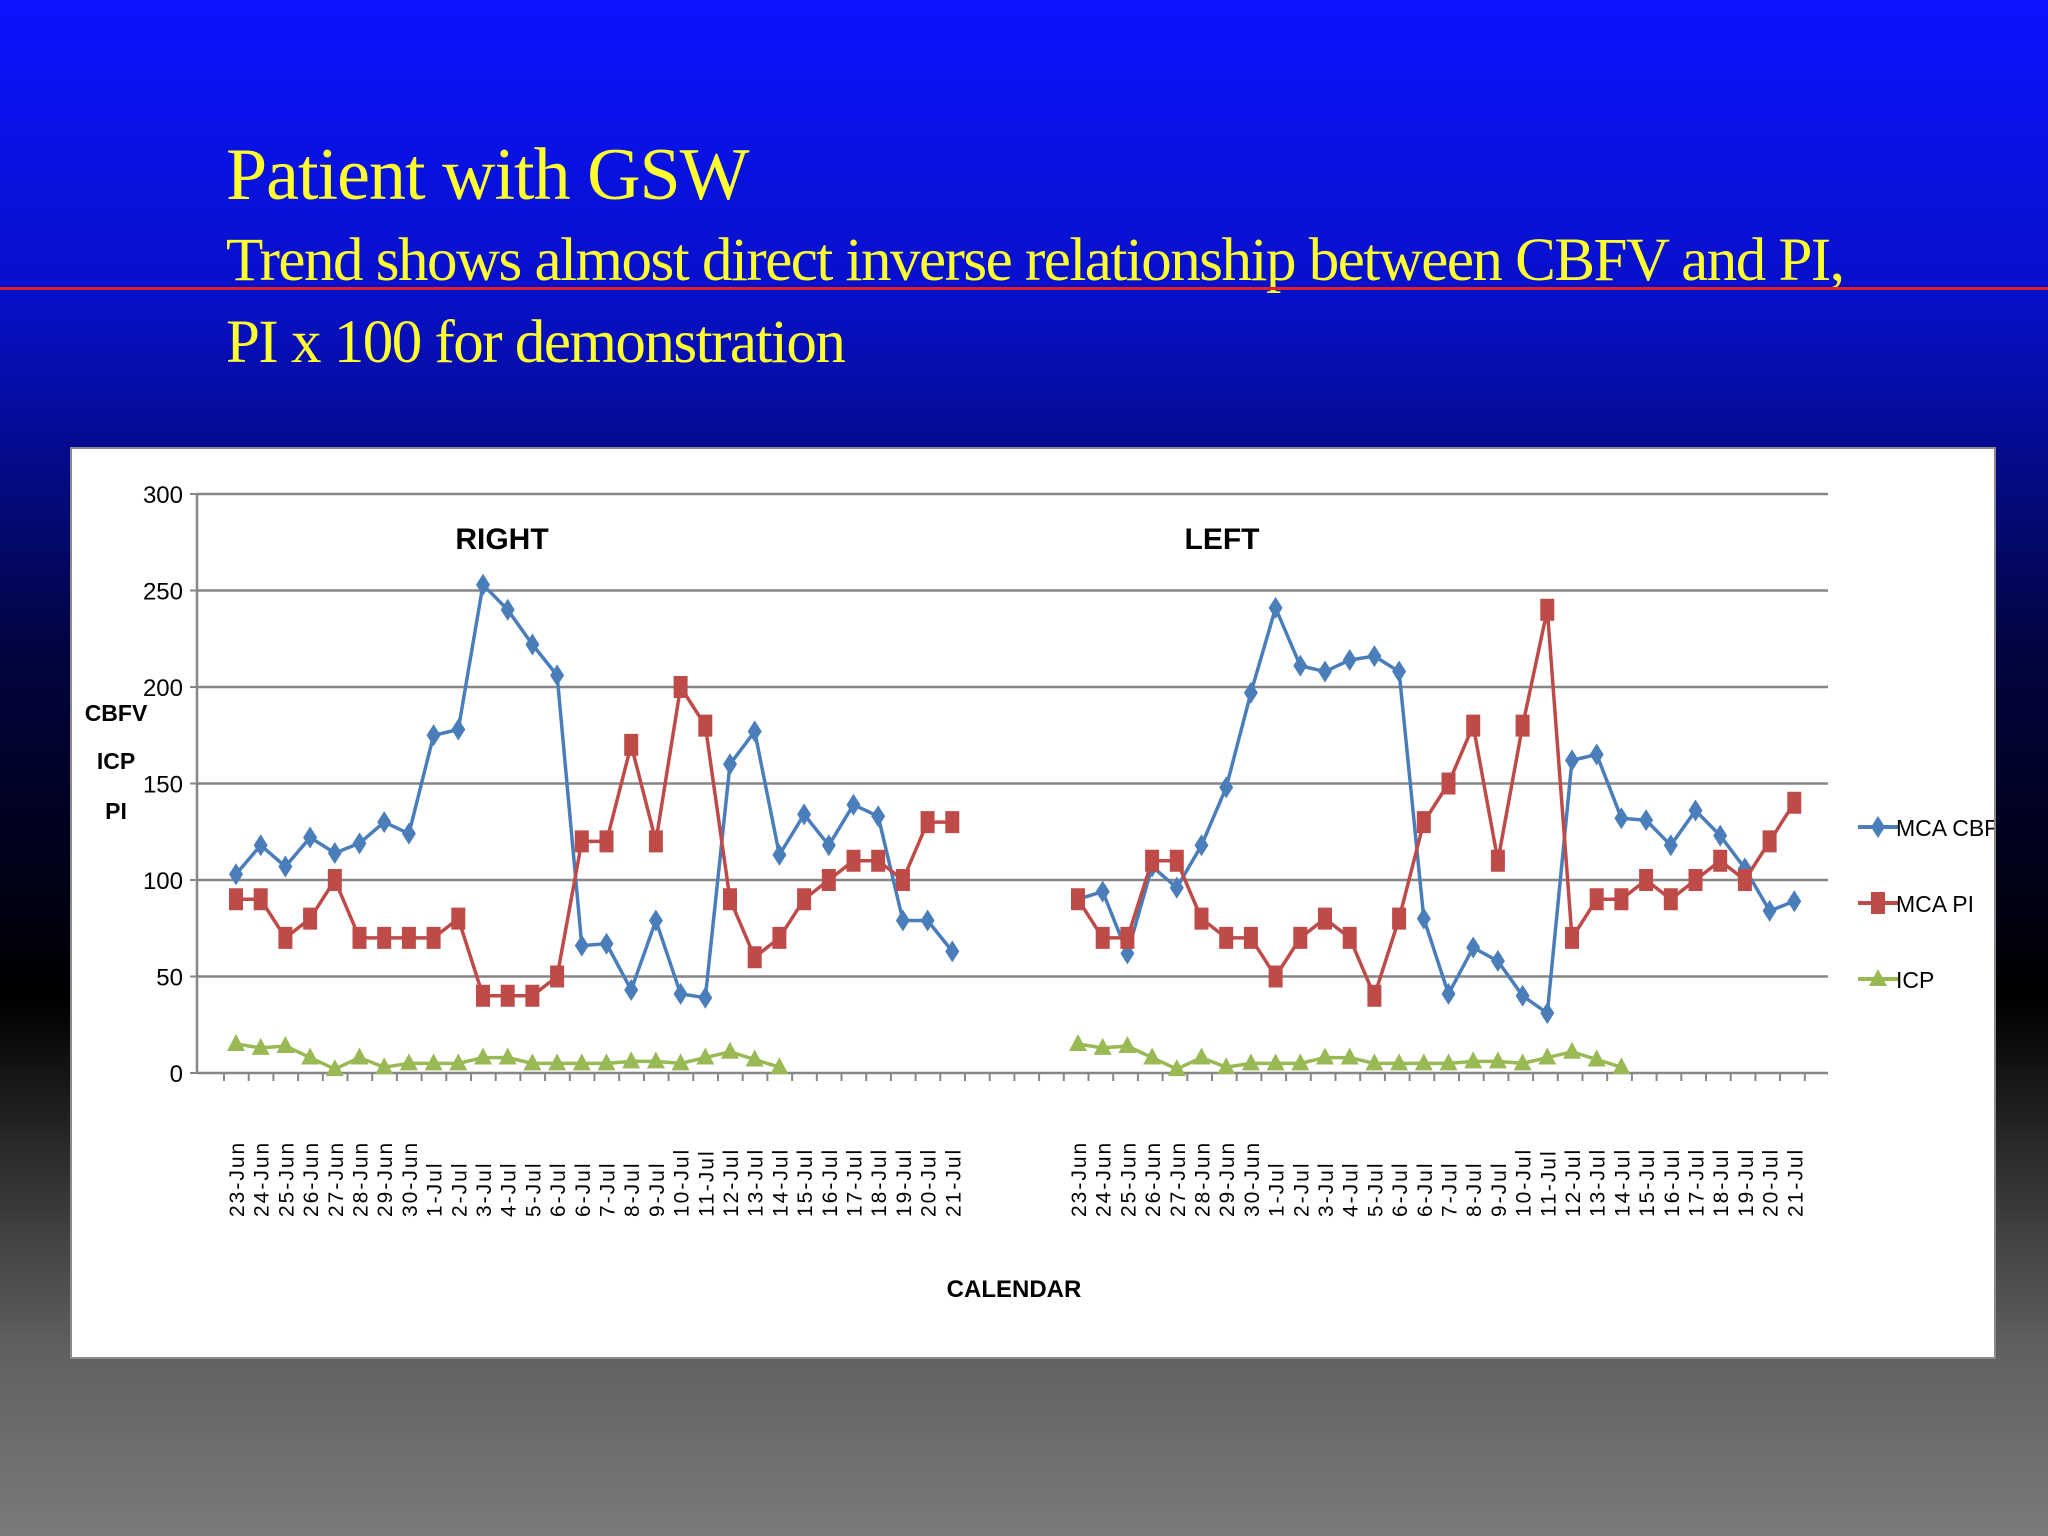 The width and height of the screenshot is (2048, 1536). I want to click on x-tick-label: 24-Jun, so click(262, 1179).